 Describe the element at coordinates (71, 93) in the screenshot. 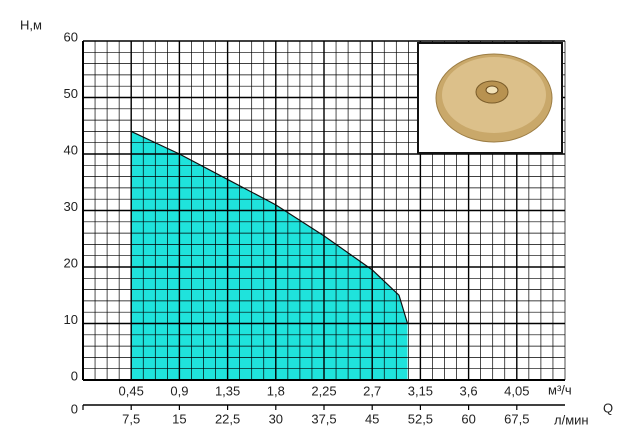

I see `y-tick-label: 50` at that location.